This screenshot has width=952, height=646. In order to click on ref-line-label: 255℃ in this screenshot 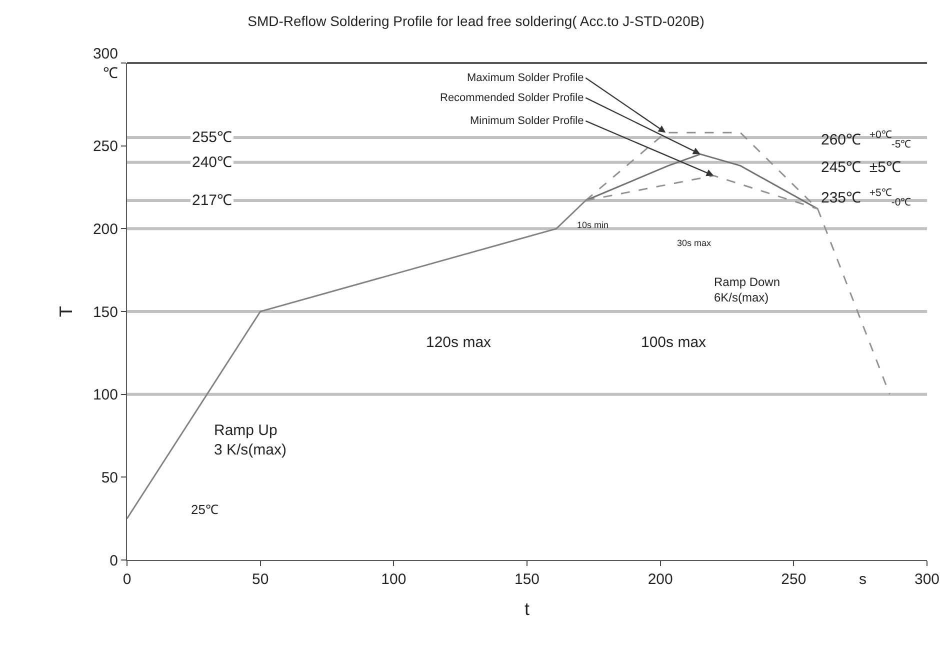, I will do `click(212, 137)`.